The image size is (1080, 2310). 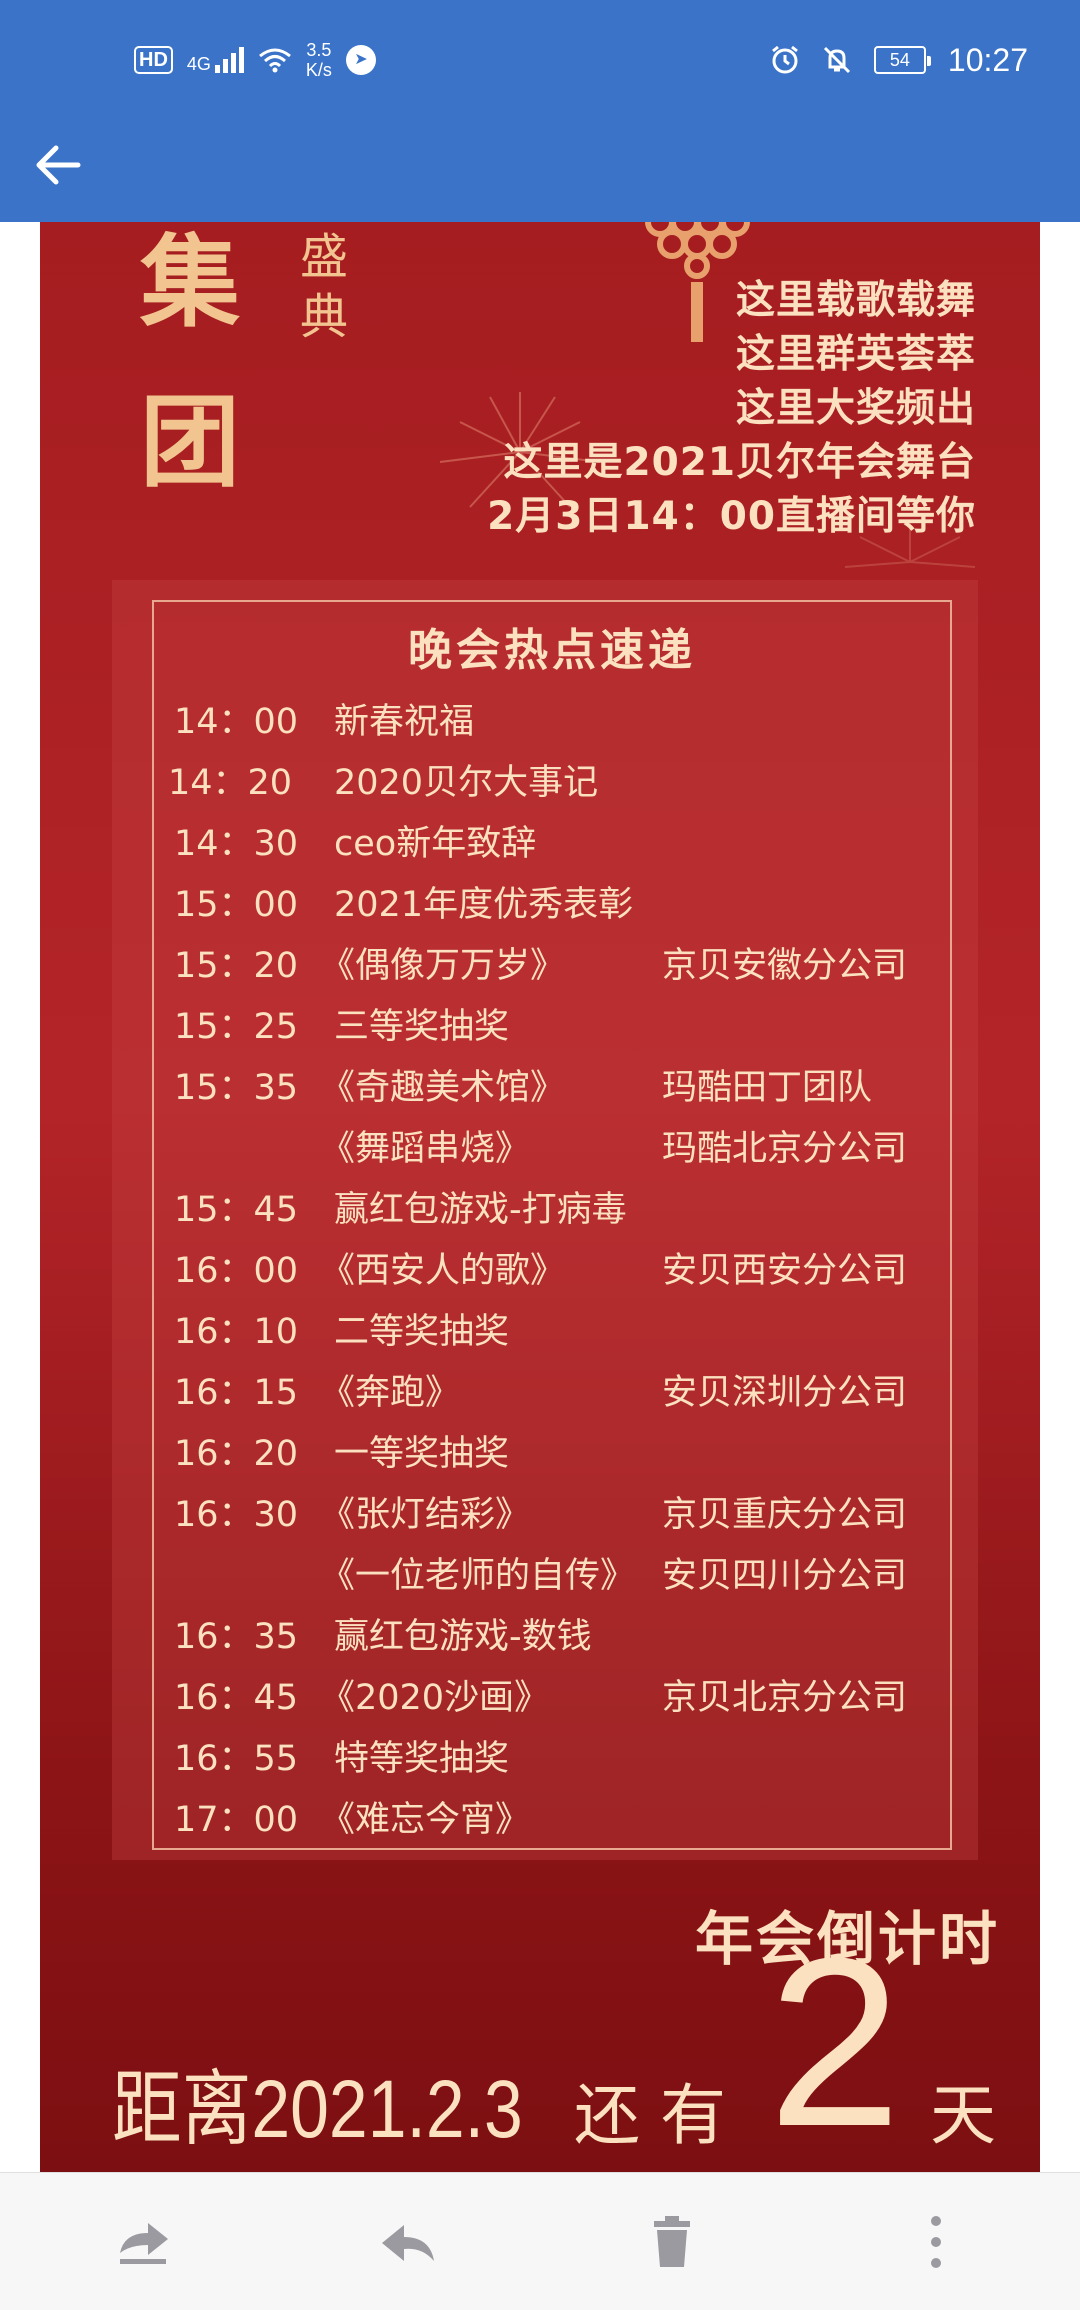 What do you see at coordinates (660, 2115) in the screenshot?
I see `countdown-still: 还有` at bounding box center [660, 2115].